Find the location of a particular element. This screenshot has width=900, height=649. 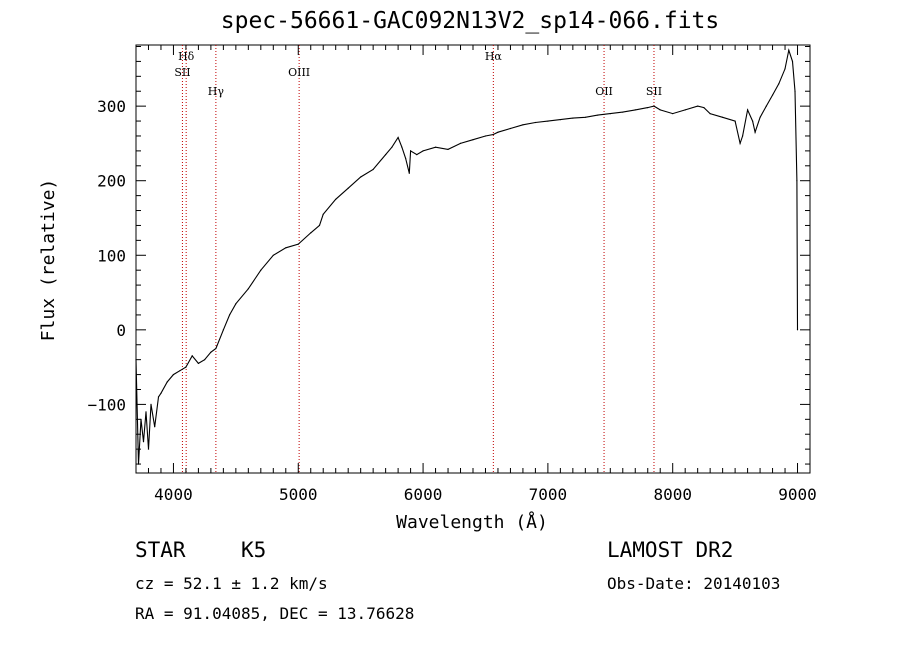

chart-title: spec-56661-GAC092N13V2_sp14-066.fits is located at coordinates (470, 21).